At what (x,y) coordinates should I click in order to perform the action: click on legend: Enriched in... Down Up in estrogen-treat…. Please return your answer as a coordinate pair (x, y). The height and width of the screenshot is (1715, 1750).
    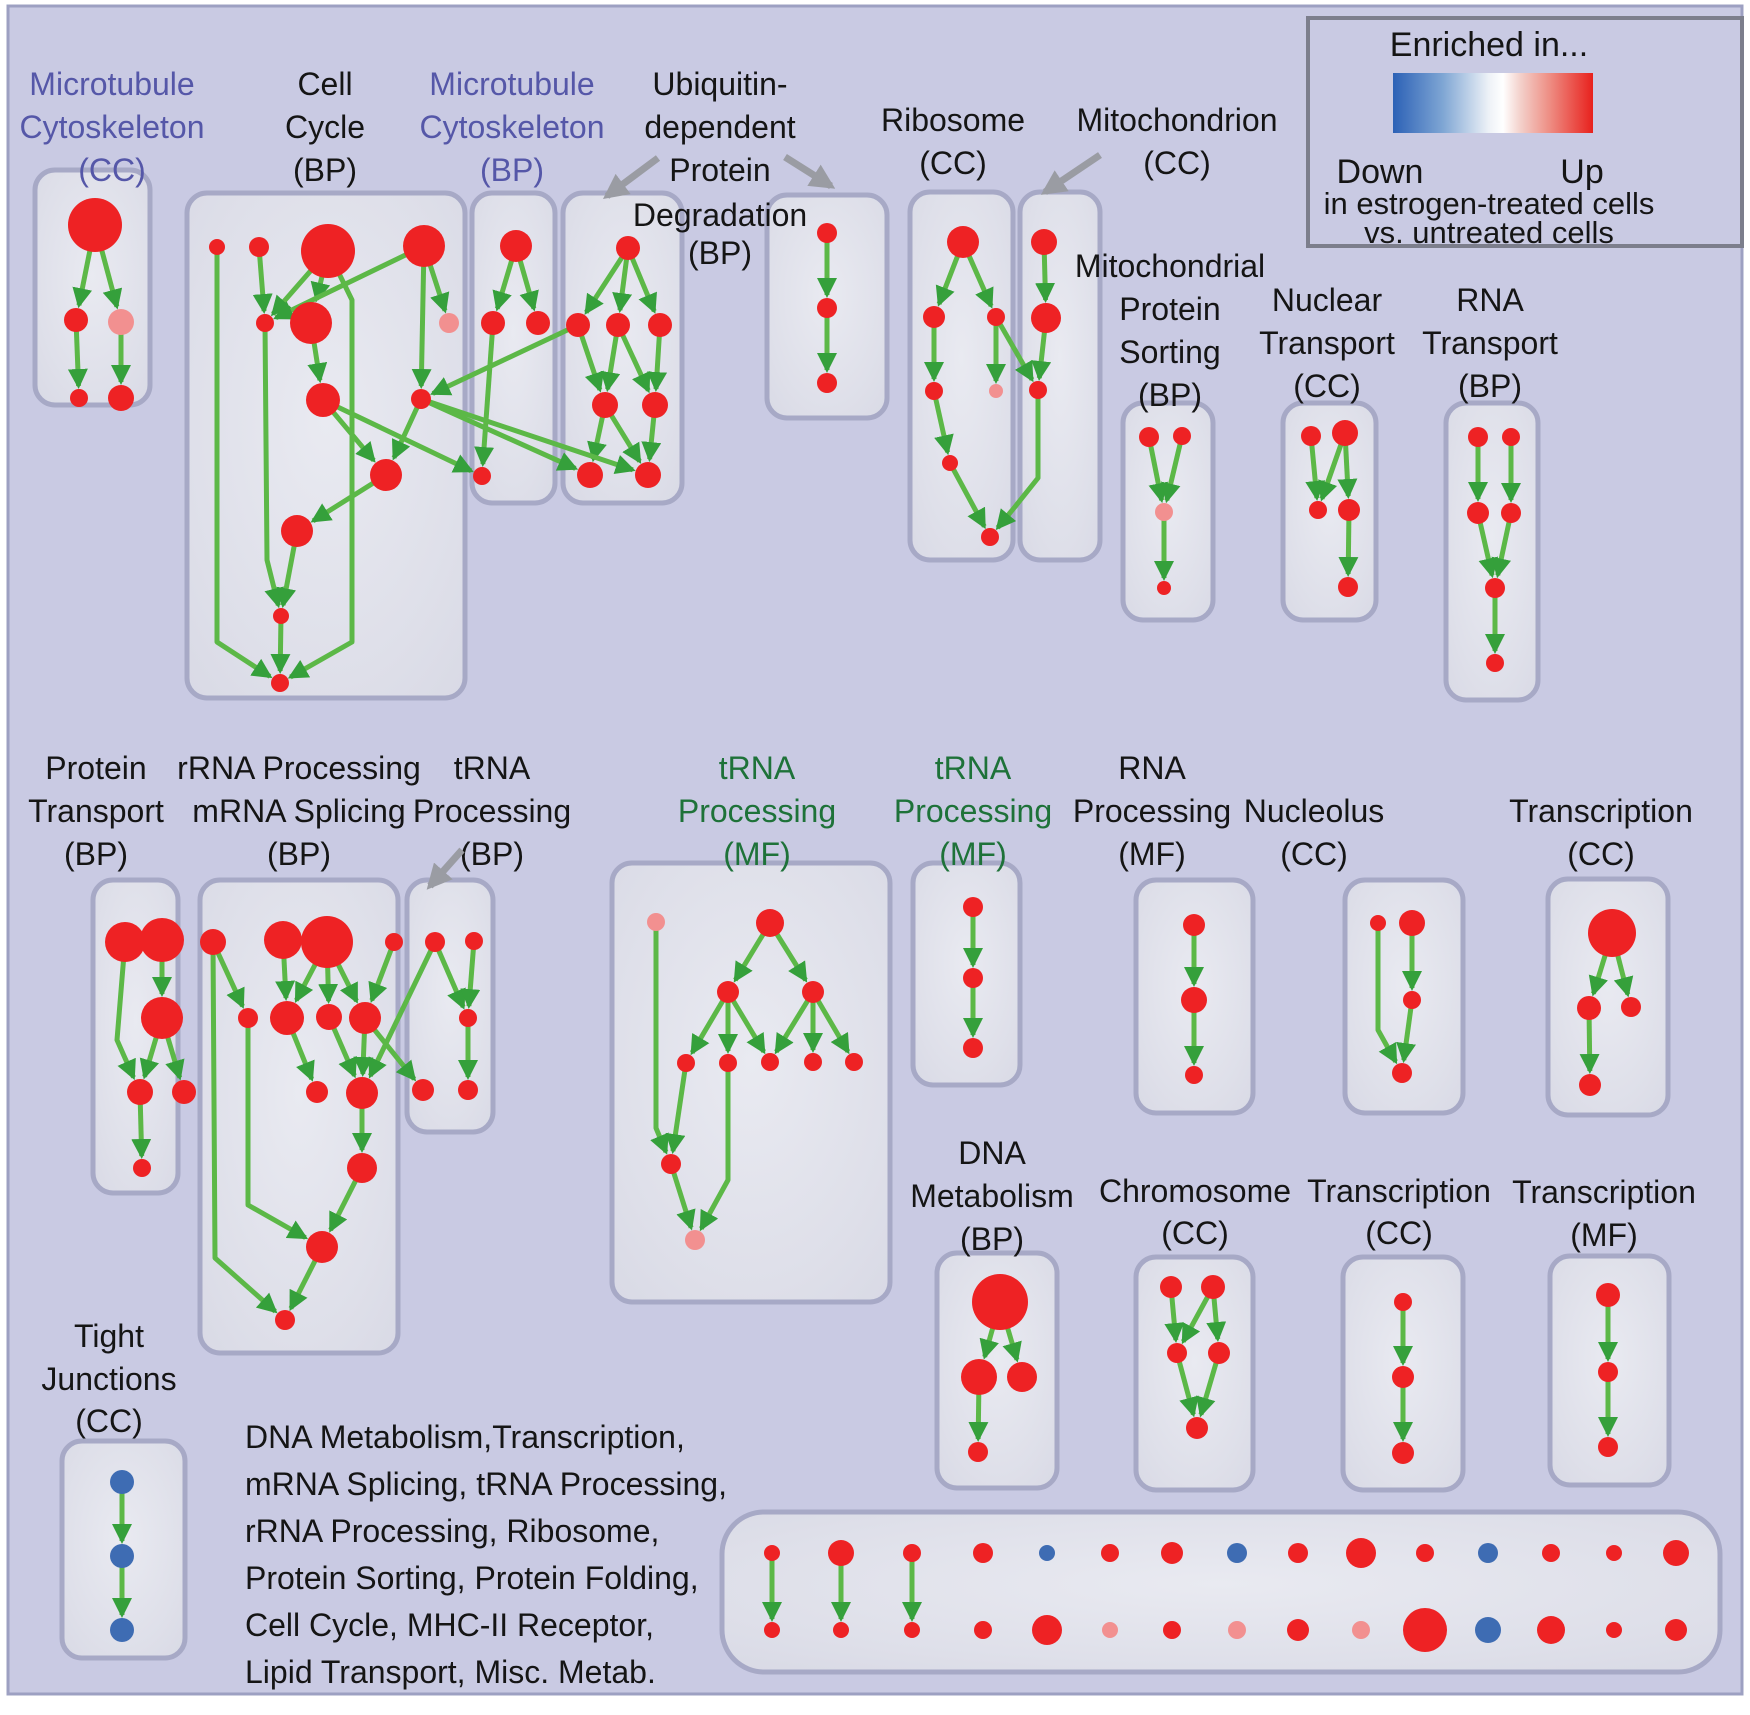
    Looking at the image, I should click on (1525, 133).